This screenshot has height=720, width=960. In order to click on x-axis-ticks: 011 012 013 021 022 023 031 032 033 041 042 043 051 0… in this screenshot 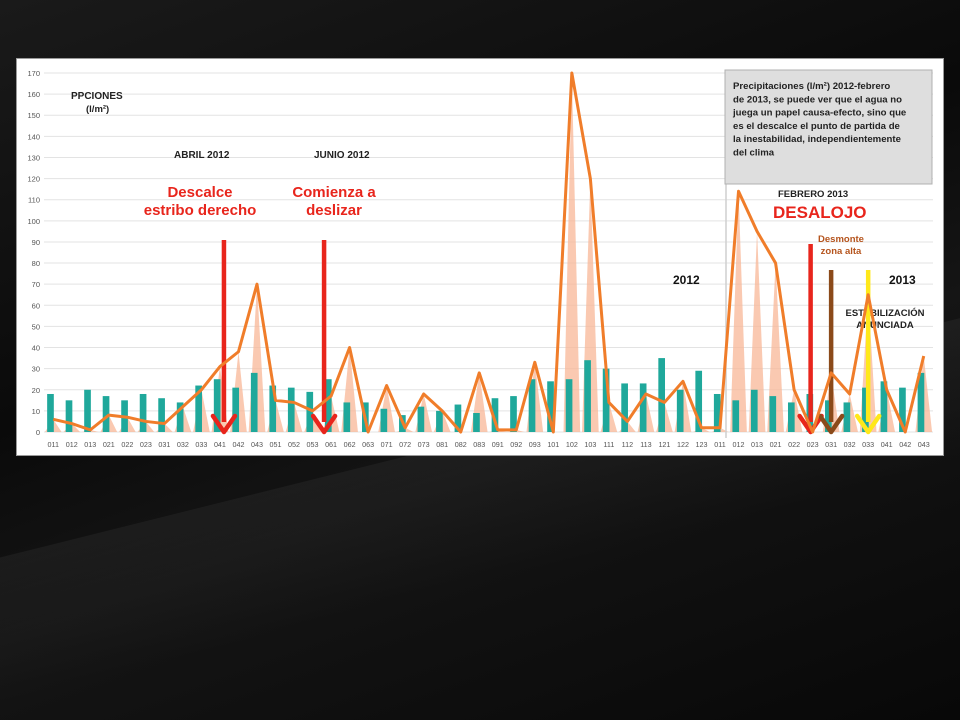, I will do `click(489, 444)`.